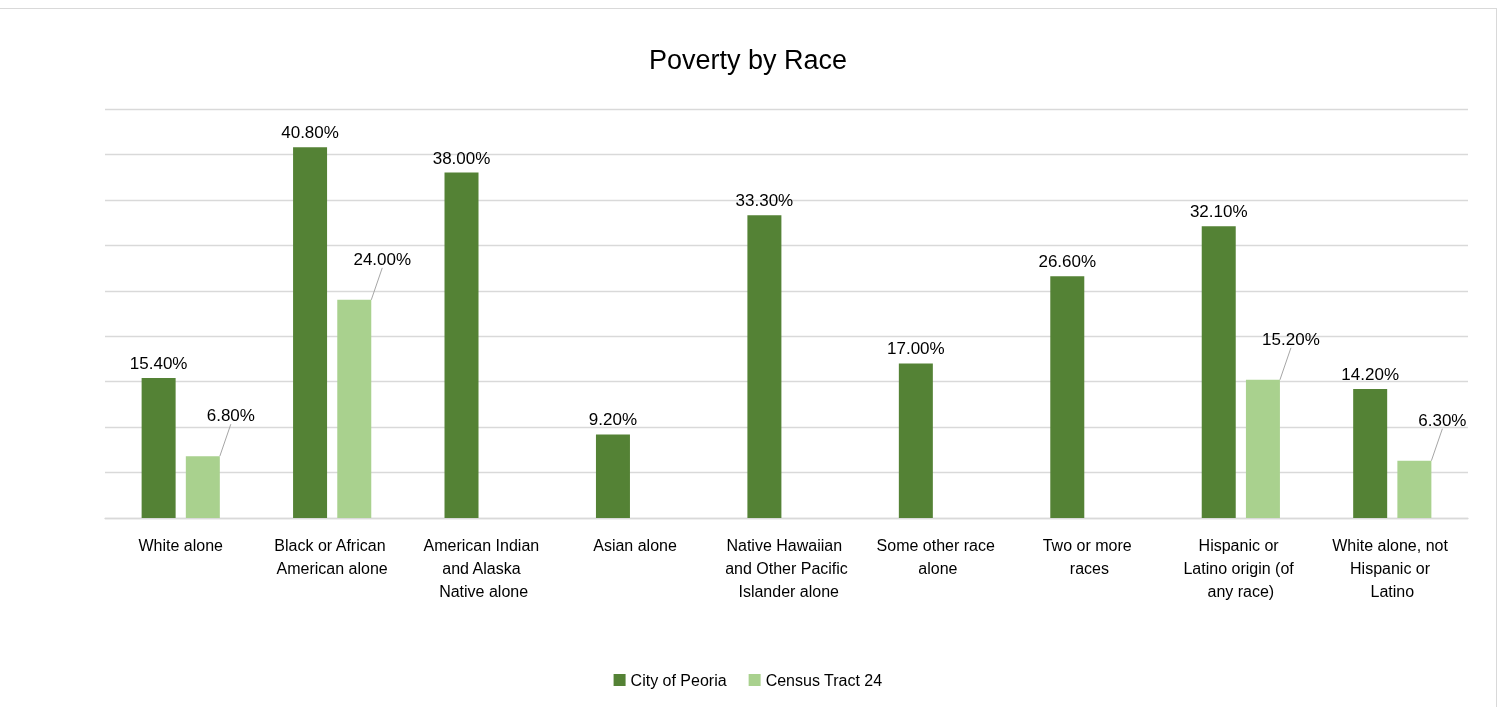 Image resolution: width=1502 pixels, height=707 pixels. I want to click on x-tick-label: White alone, so click(181, 545).